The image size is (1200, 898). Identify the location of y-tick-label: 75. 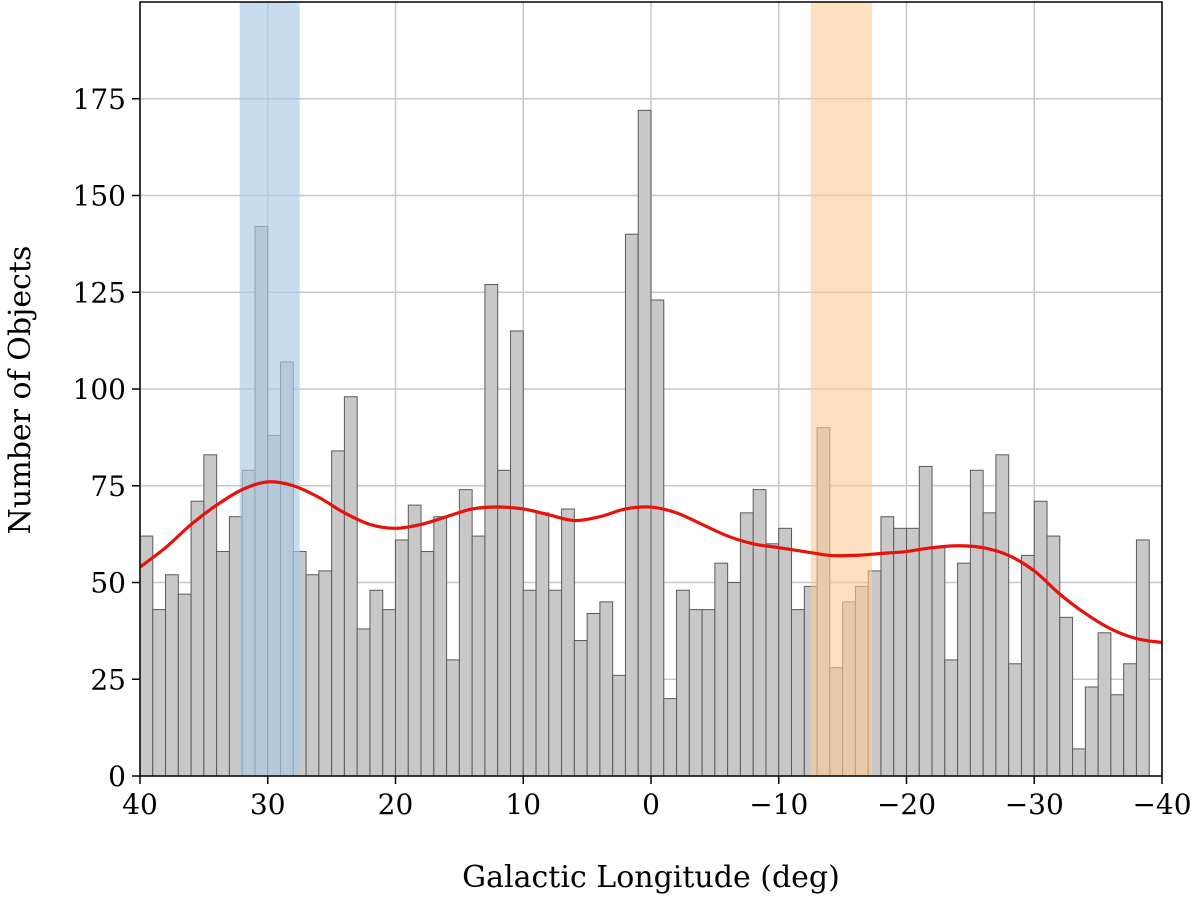
(108, 486).